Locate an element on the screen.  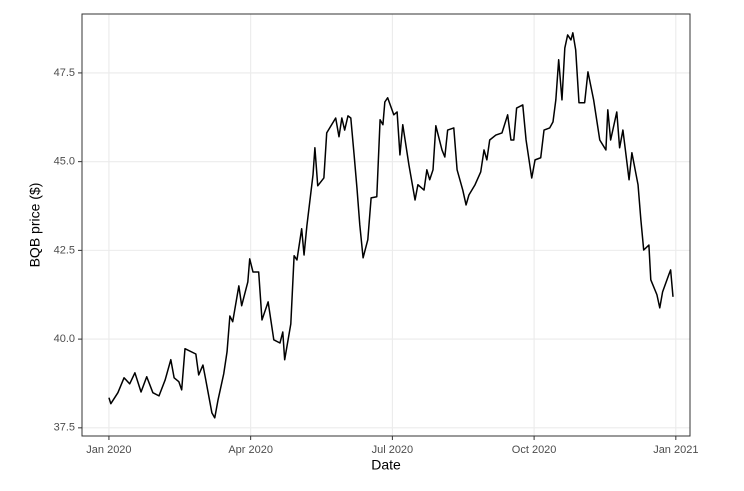
x-axis-title: Date is located at coordinates (386, 465).